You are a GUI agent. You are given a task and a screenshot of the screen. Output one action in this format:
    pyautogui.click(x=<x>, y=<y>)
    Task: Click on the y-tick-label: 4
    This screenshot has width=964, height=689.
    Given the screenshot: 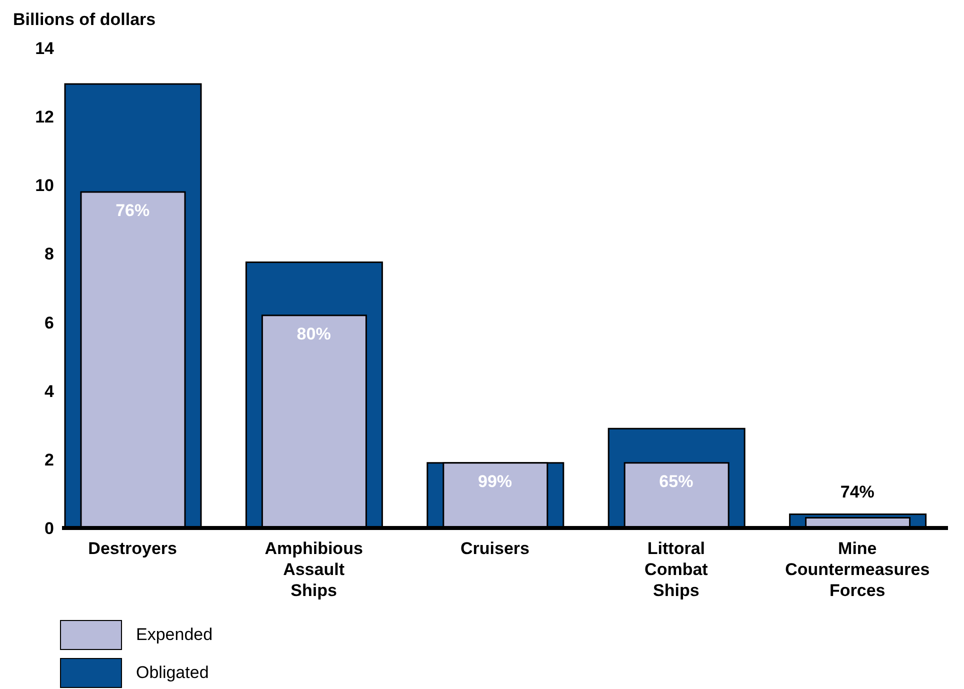 What is the action you would take?
    pyautogui.click(x=49, y=391)
    